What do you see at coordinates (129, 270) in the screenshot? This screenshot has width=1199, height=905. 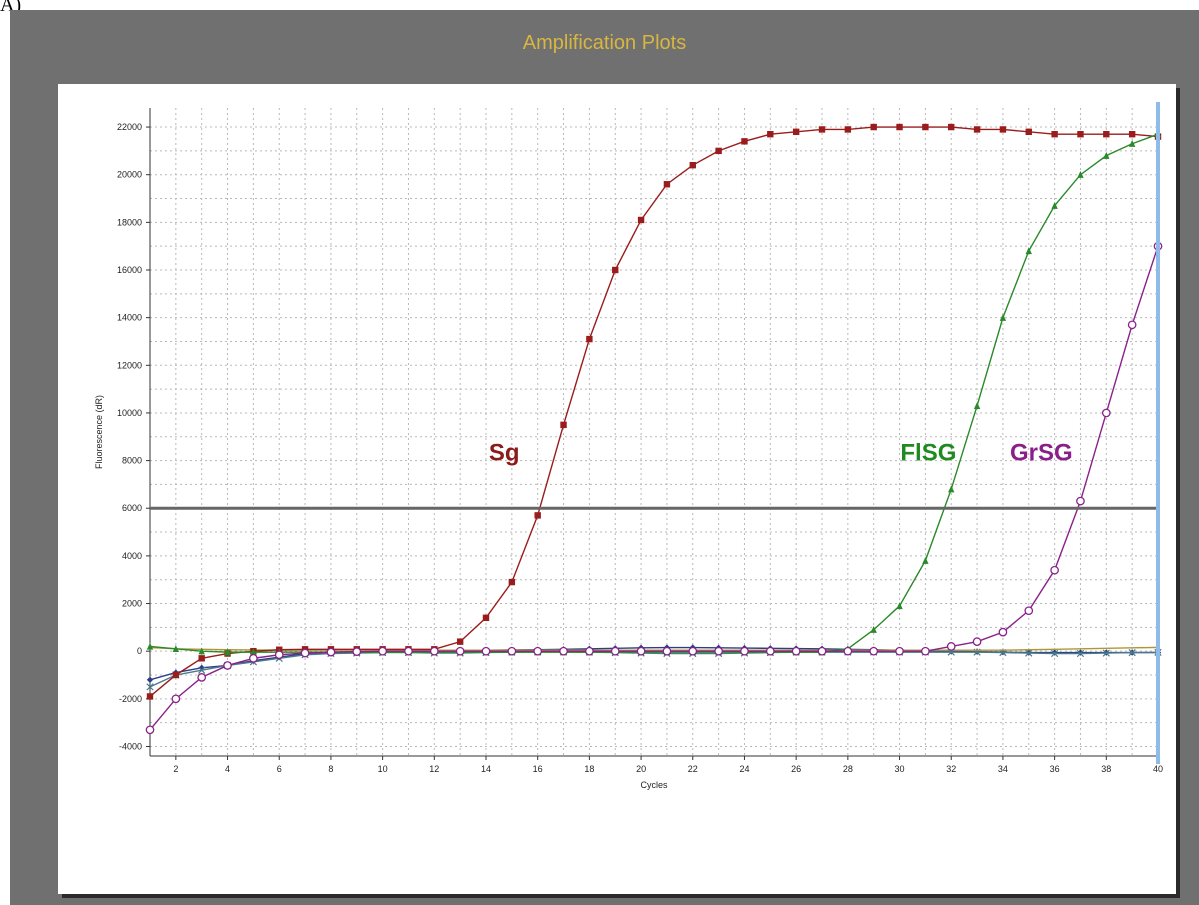 I see `y-tick-label: 16000` at bounding box center [129, 270].